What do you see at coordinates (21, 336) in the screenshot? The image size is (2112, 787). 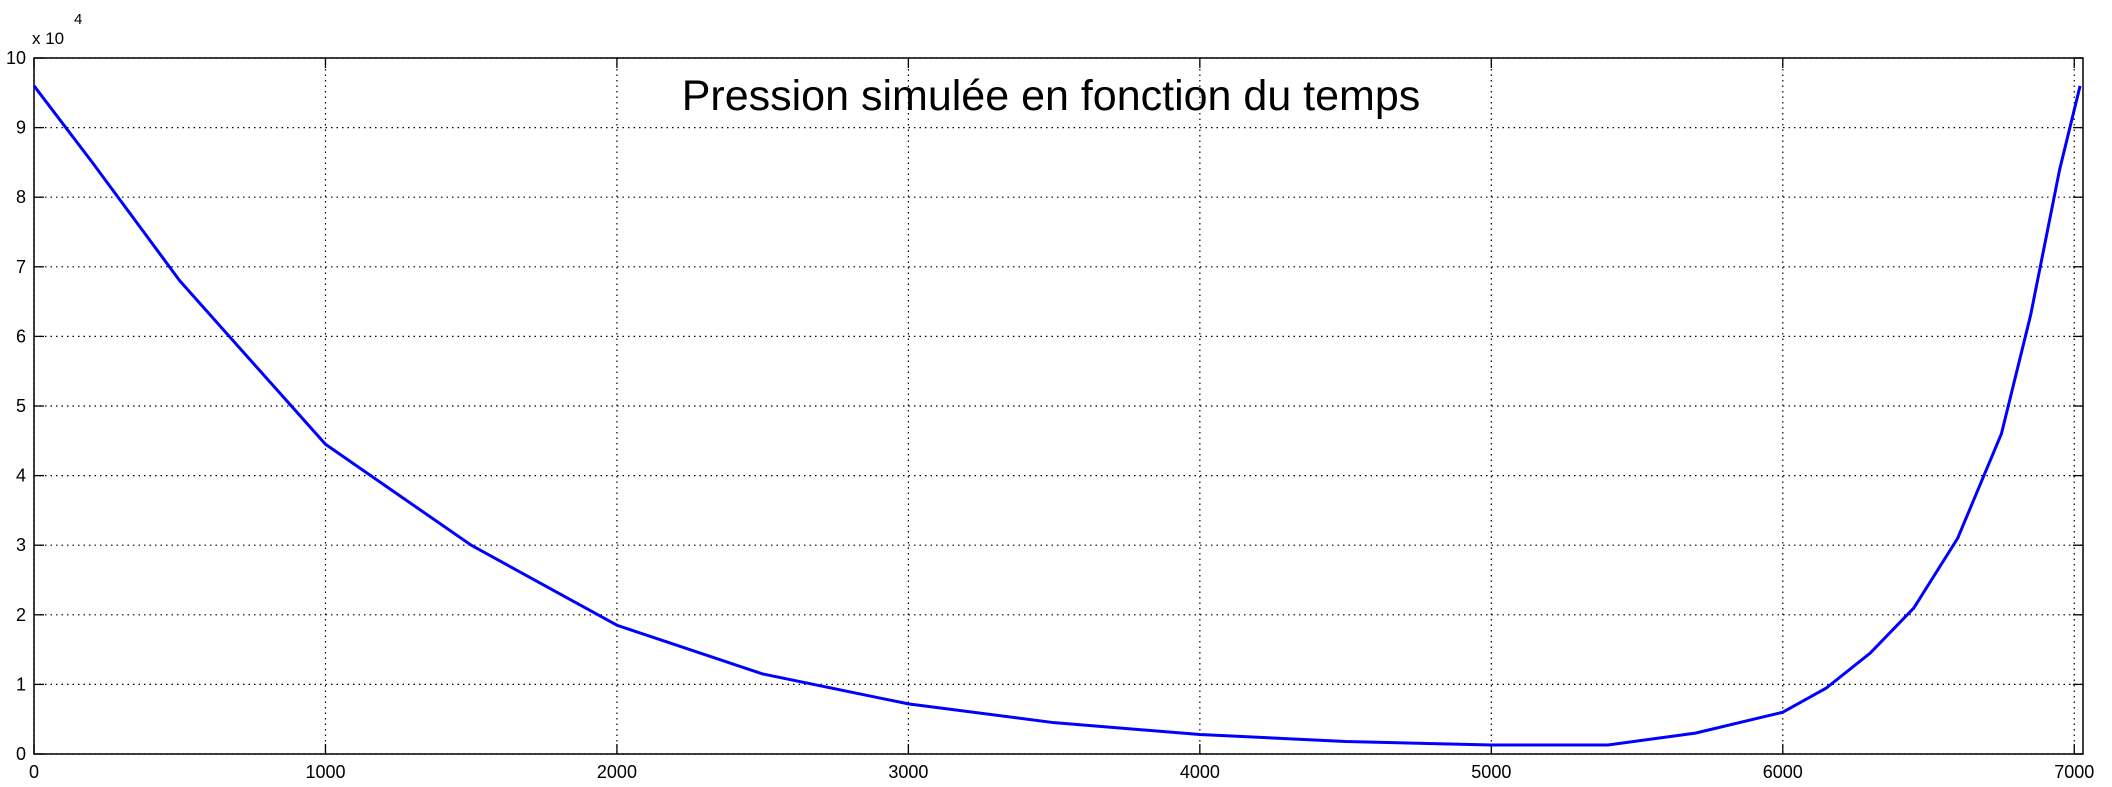 I see `y-tick-label: 6` at bounding box center [21, 336].